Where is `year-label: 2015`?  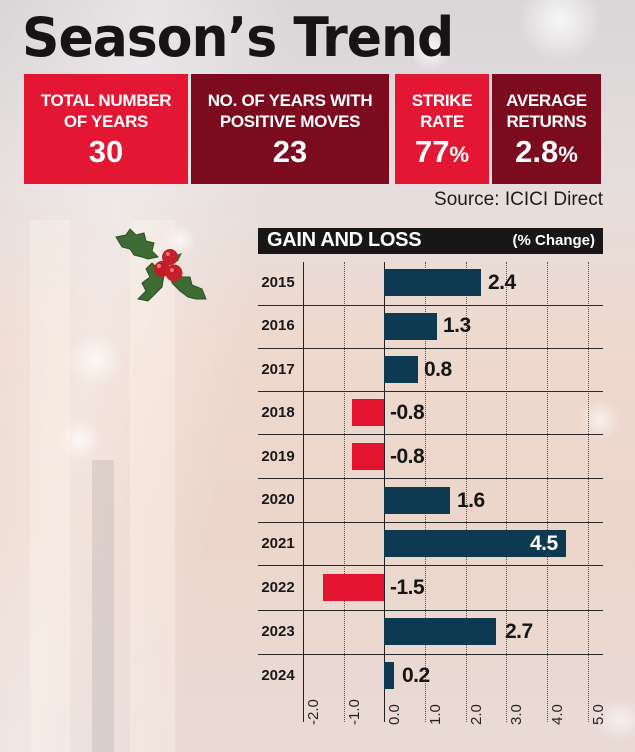
year-label: 2015 is located at coordinates (278, 282).